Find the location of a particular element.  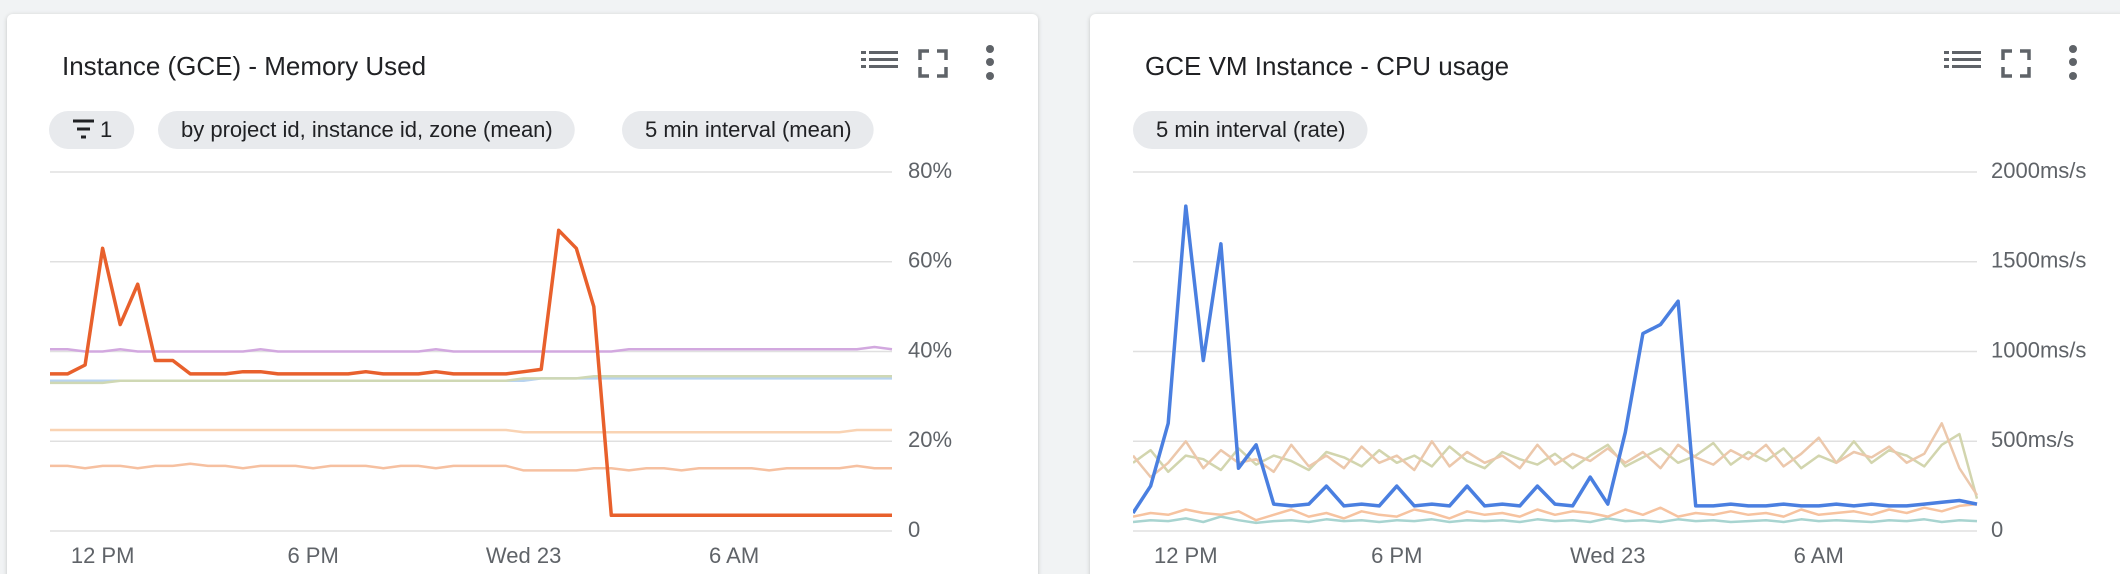

filter-chip: 5 min interval (mean) is located at coordinates (748, 130).